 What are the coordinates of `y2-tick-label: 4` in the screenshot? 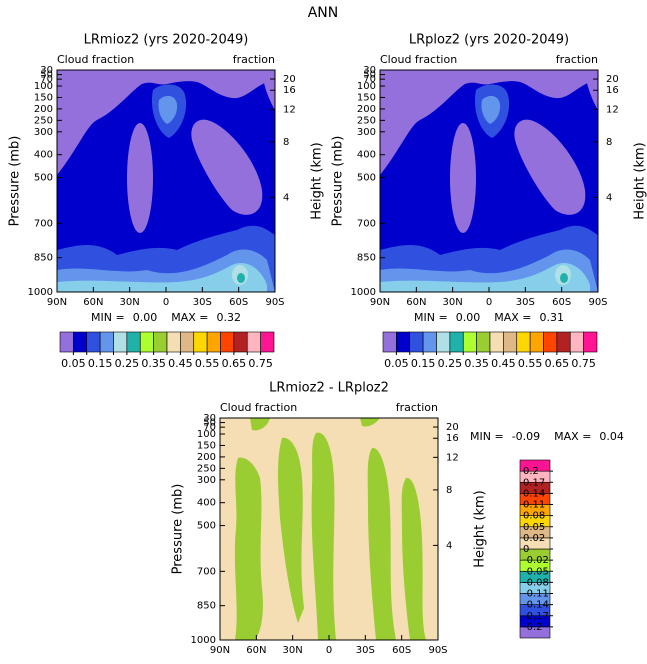 It's located at (449, 545).